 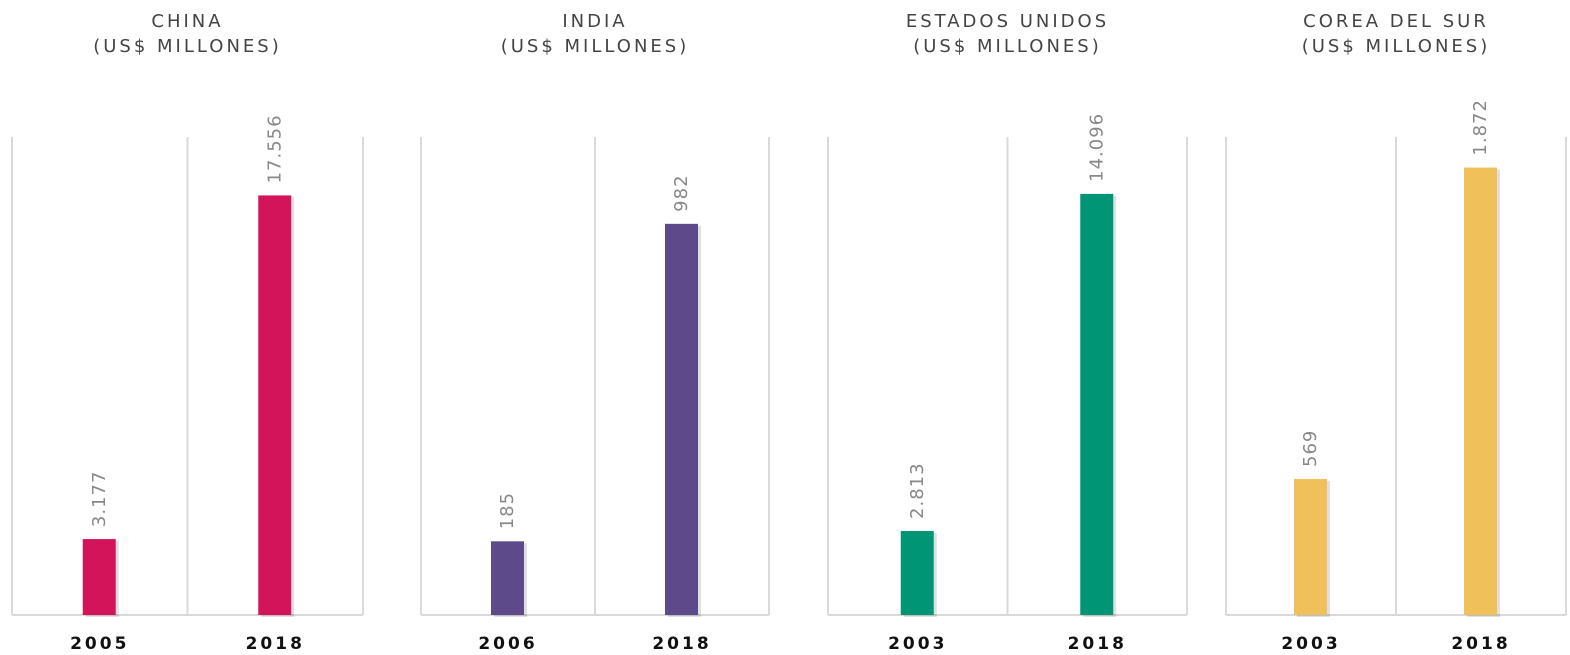 What do you see at coordinates (1310, 448) in the screenshot?
I see `value-label: 569` at bounding box center [1310, 448].